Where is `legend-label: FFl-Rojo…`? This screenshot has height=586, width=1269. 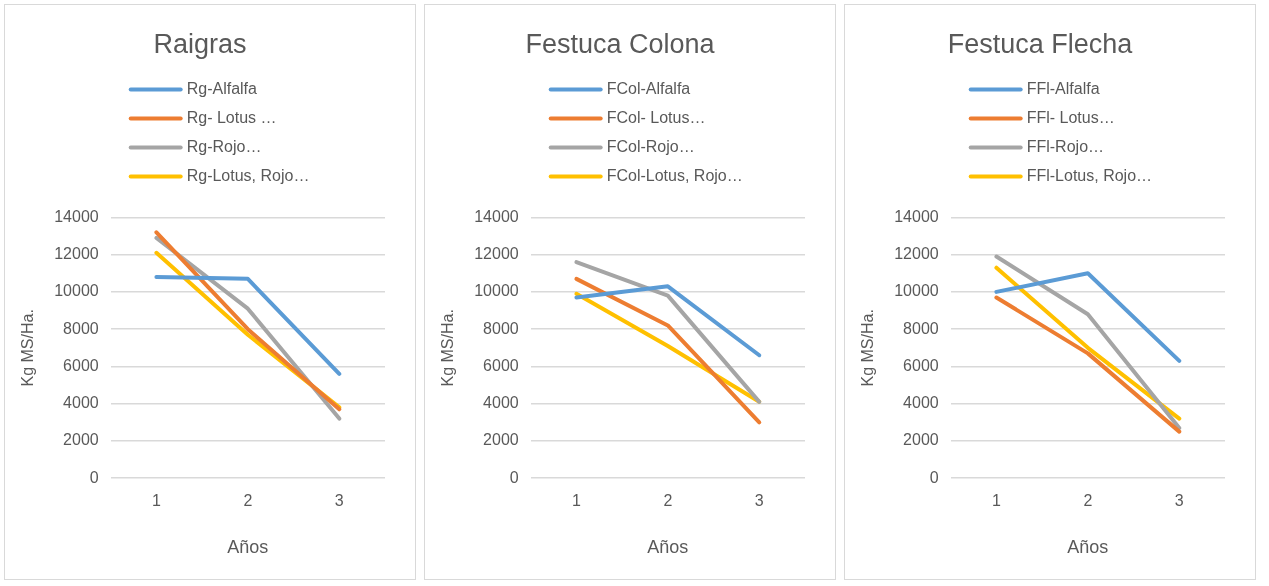 legend-label: FFl-Rojo… is located at coordinates (1065, 146).